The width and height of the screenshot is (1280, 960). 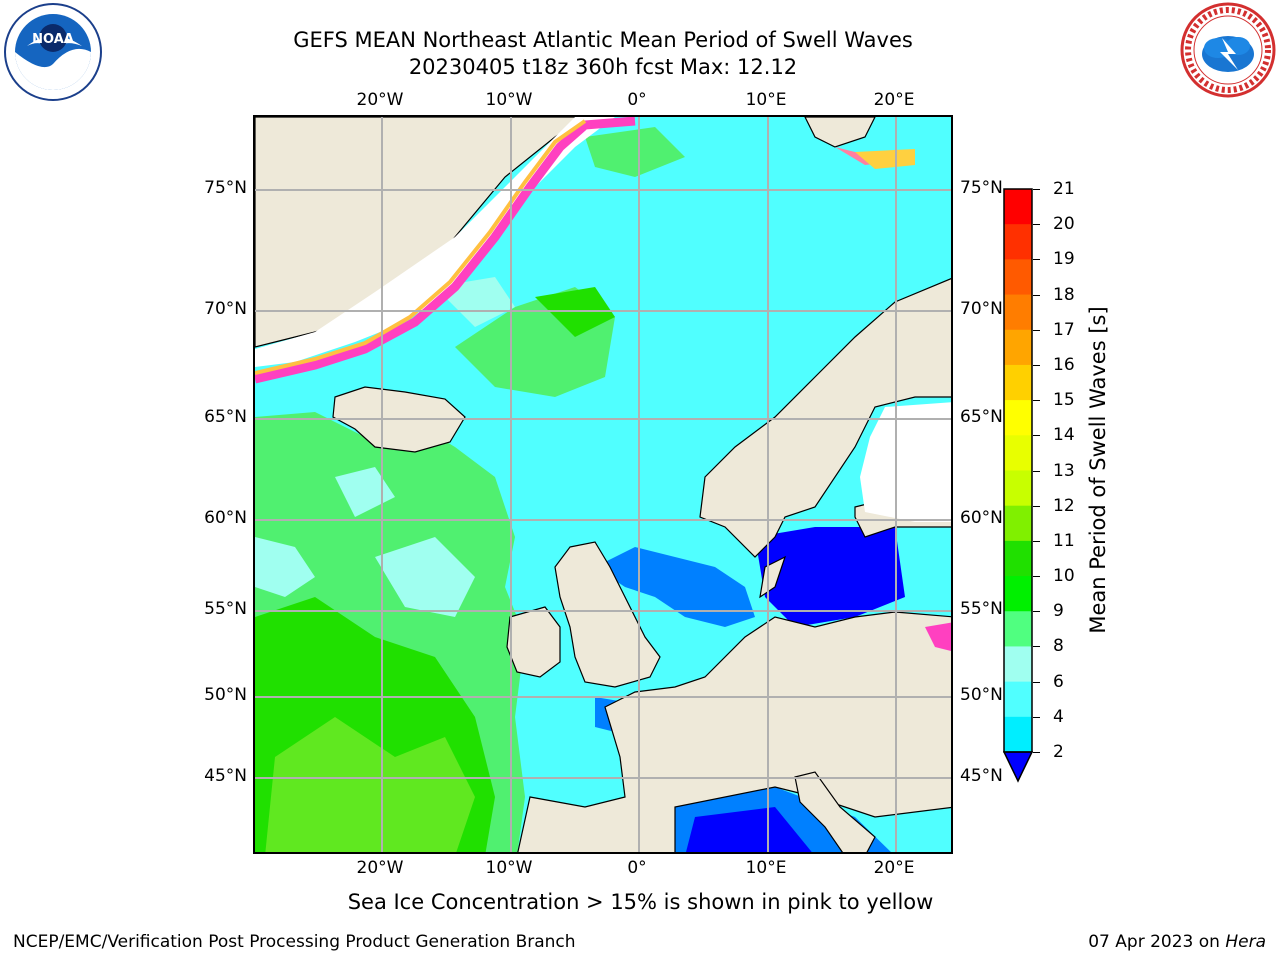 I want to click on lat-tick-left: 60°N, so click(x=225, y=518).